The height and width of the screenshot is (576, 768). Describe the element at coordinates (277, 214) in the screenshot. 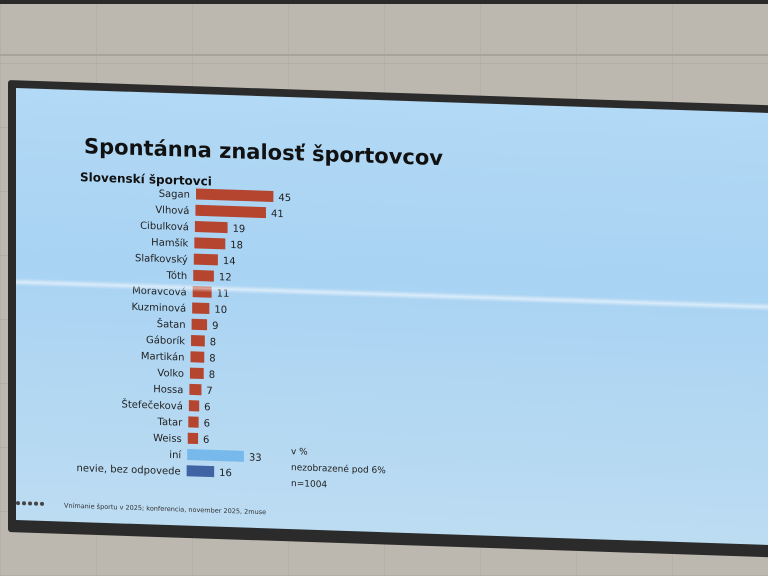

I see `value-label: 41` at that location.